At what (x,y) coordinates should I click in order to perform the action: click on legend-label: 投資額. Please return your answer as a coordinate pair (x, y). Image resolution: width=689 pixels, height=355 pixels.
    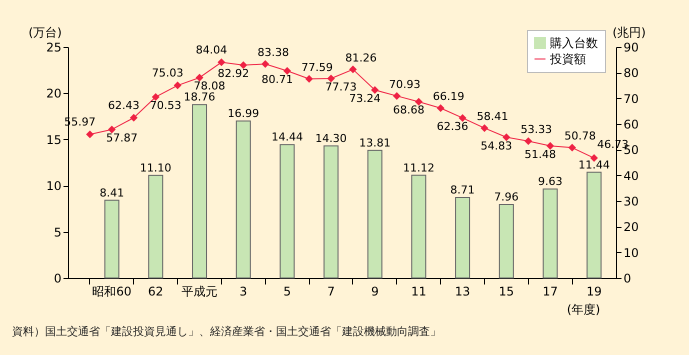
    Looking at the image, I should click on (567, 59).